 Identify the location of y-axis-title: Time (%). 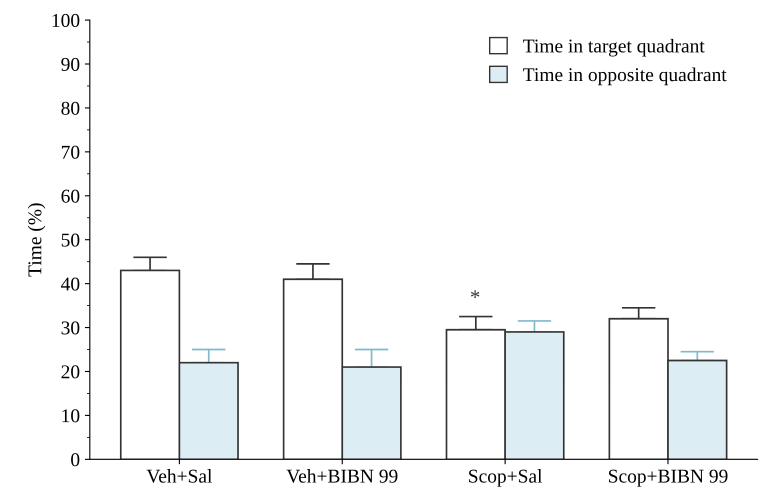
(37, 240).